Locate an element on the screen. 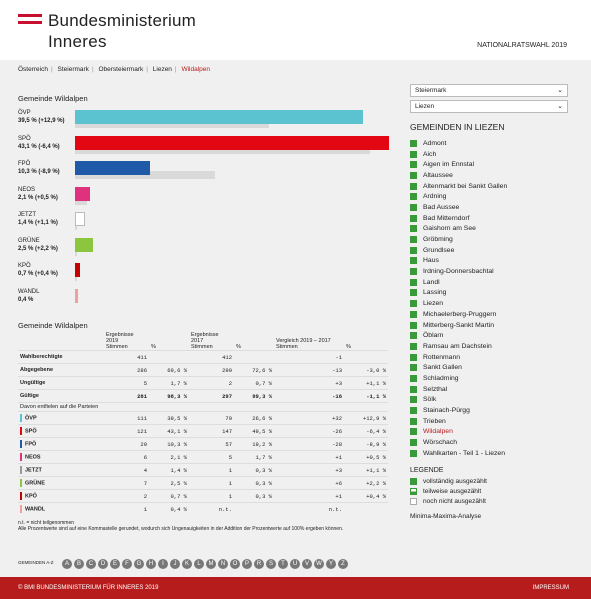 The image size is (591, 599). table-cell: Wahlberechtigte is located at coordinates (61, 357).